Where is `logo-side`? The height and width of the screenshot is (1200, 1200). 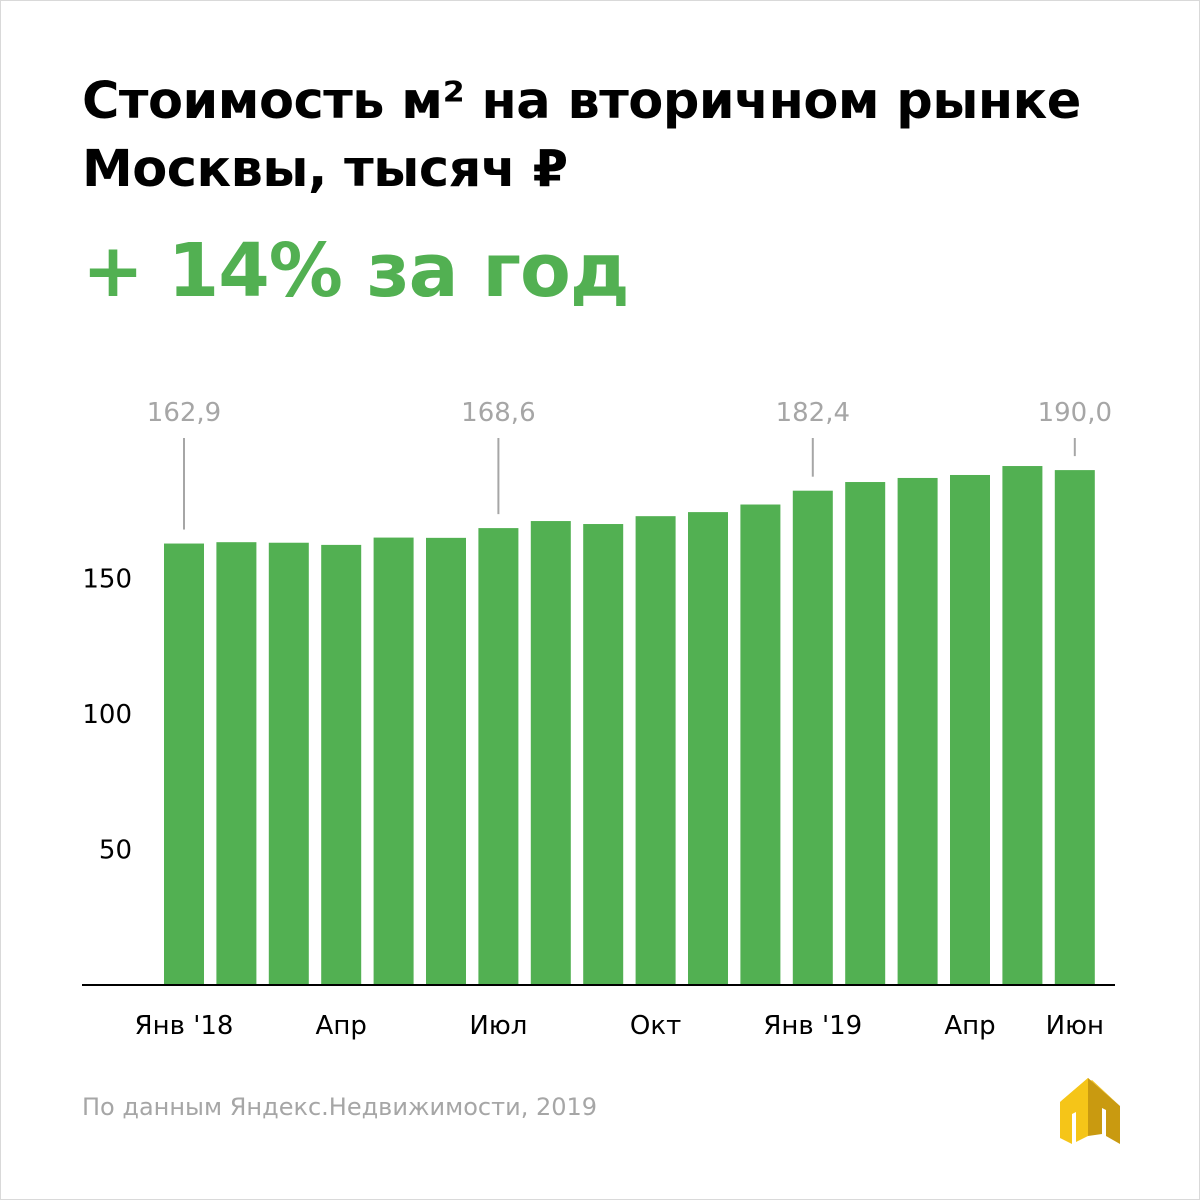
logo-side is located at coordinates (1104, 1111).